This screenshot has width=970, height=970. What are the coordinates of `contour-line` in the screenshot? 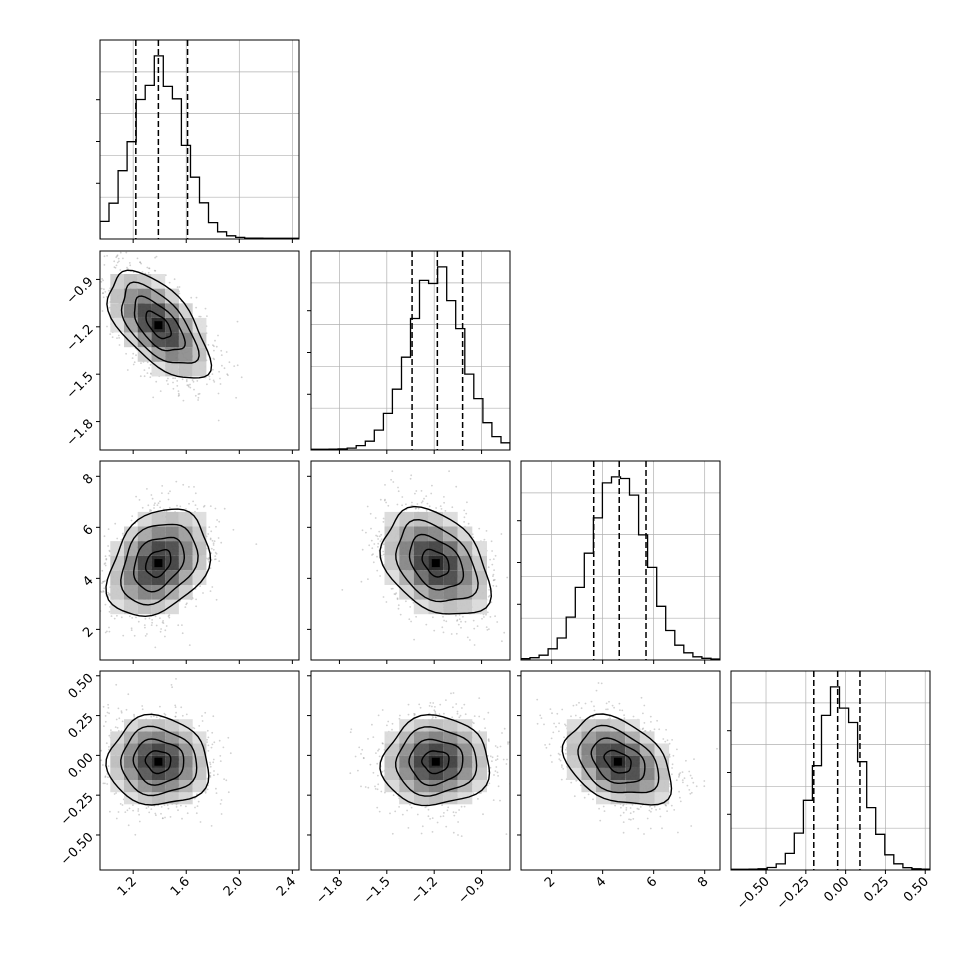 It's located at (158, 563).